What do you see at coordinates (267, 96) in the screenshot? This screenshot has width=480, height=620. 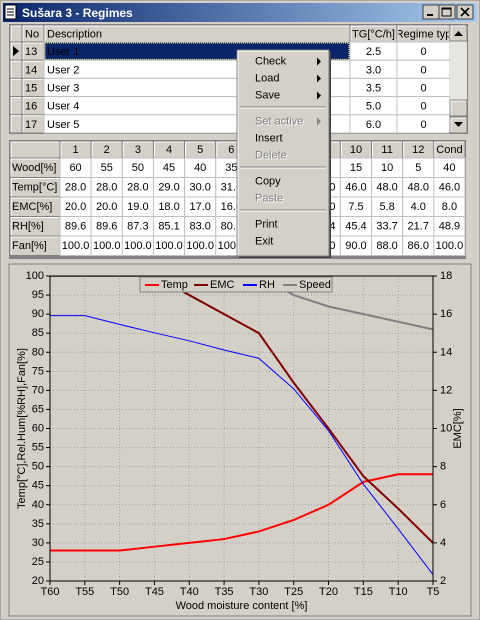 I see `menu-item-label: Save` at bounding box center [267, 96].